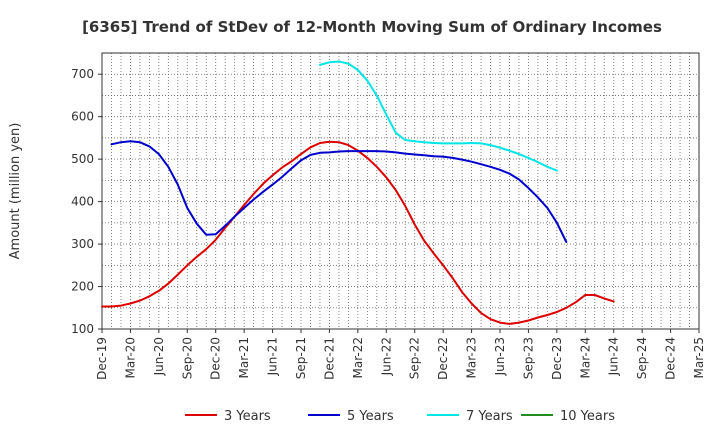 This screenshot has width=720, height=440. What do you see at coordinates (82, 74) in the screenshot?
I see `y-tick-label: 700` at bounding box center [82, 74].